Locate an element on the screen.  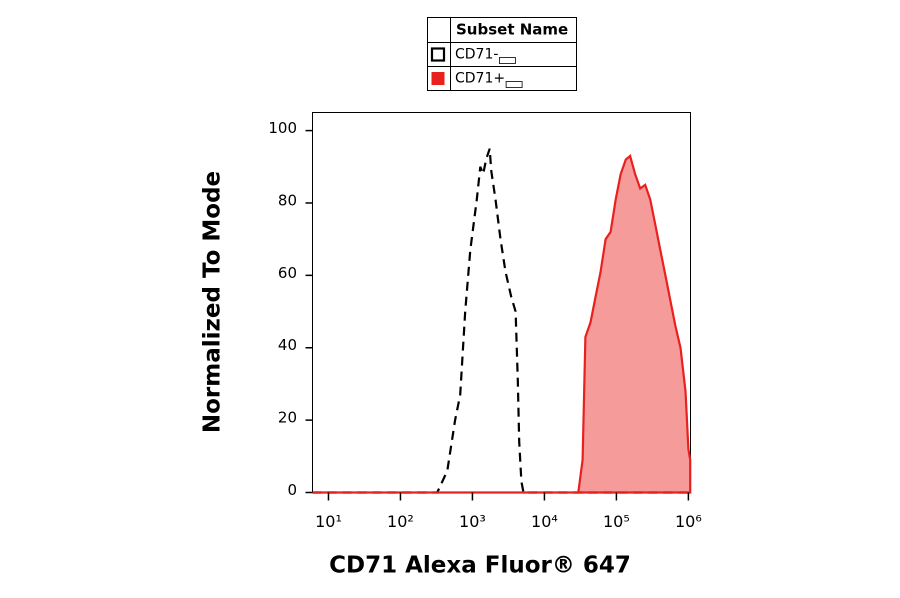
legend-box is located at coordinates (502, 54).